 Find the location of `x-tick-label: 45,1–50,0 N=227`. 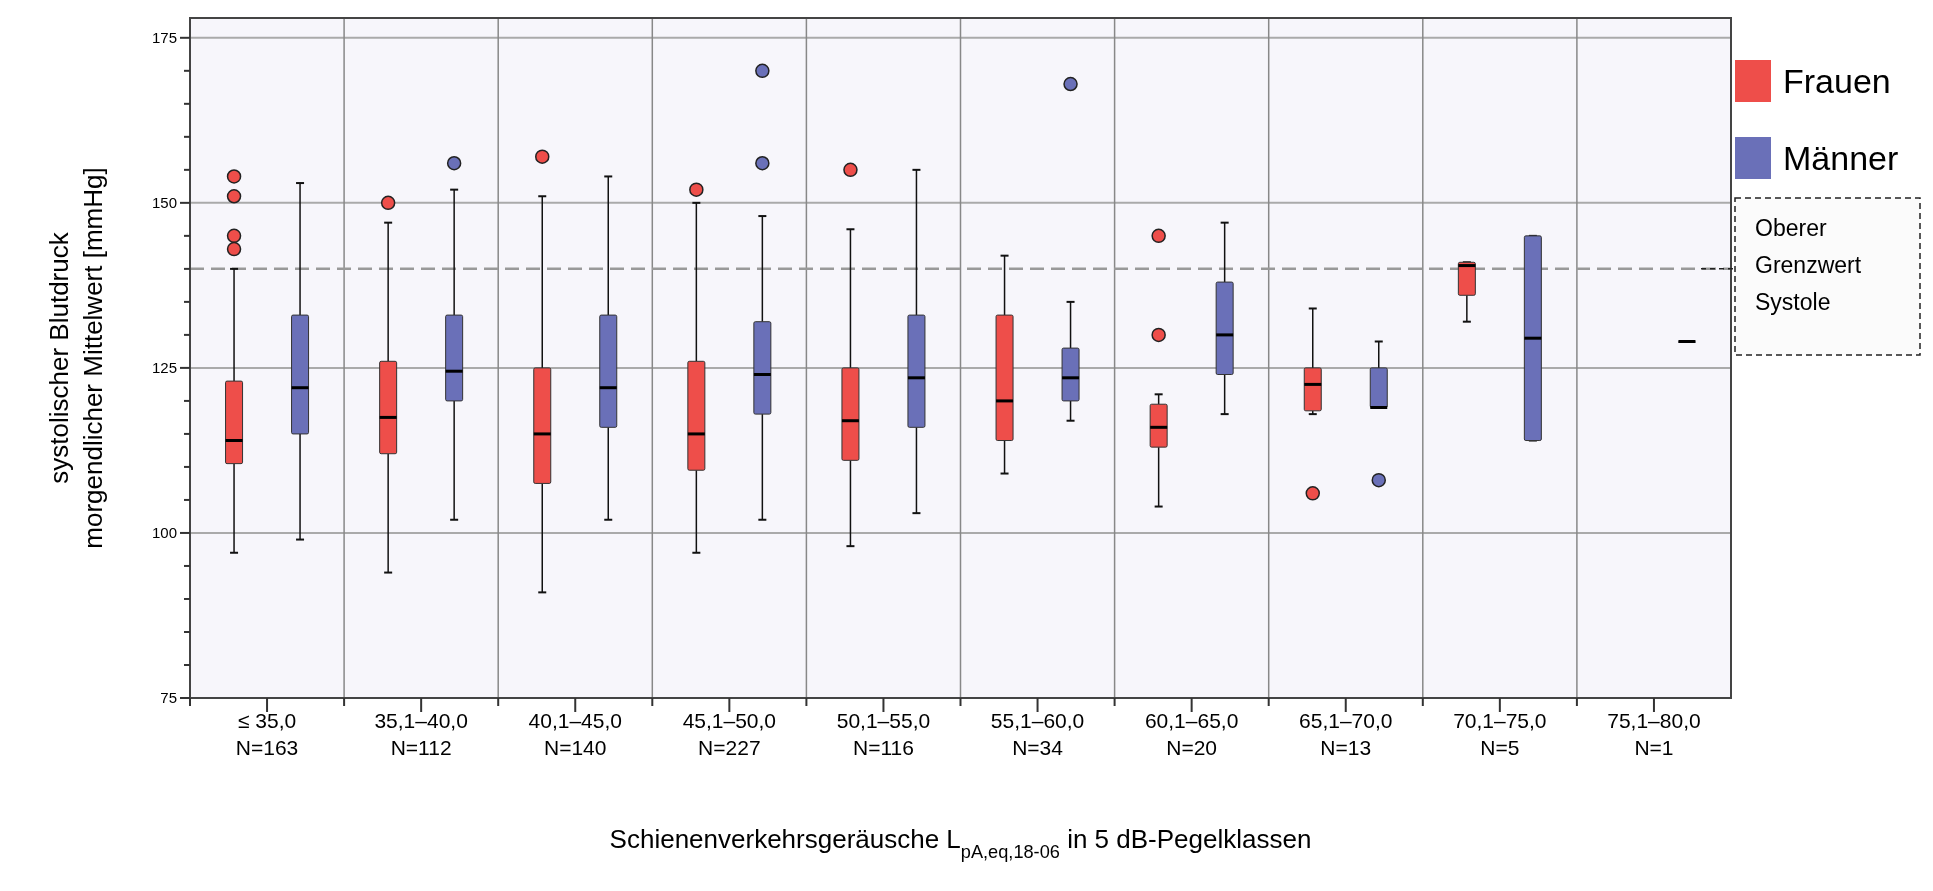

x-tick-label: 45,1–50,0 N=227 is located at coordinates (729, 734).